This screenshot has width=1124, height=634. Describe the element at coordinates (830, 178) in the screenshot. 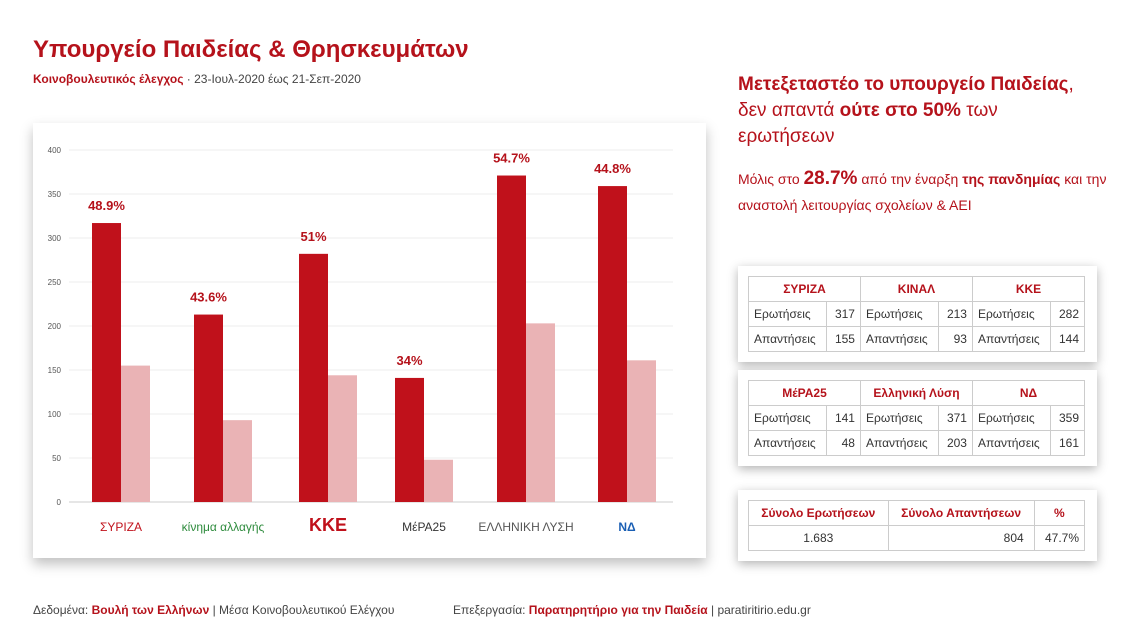

I see `subline-pct: 28.7%` at that location.